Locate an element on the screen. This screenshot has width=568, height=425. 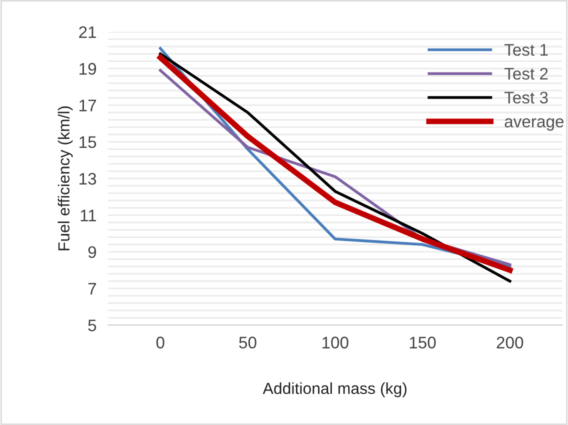
y-tick-label: 21 is located at coordinates (87, 32).